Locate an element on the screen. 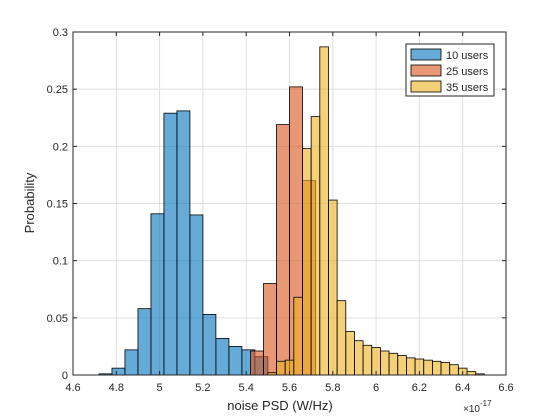  x-axis-label: noise PSD (W/Hz) is located at coordinates (279, 405).